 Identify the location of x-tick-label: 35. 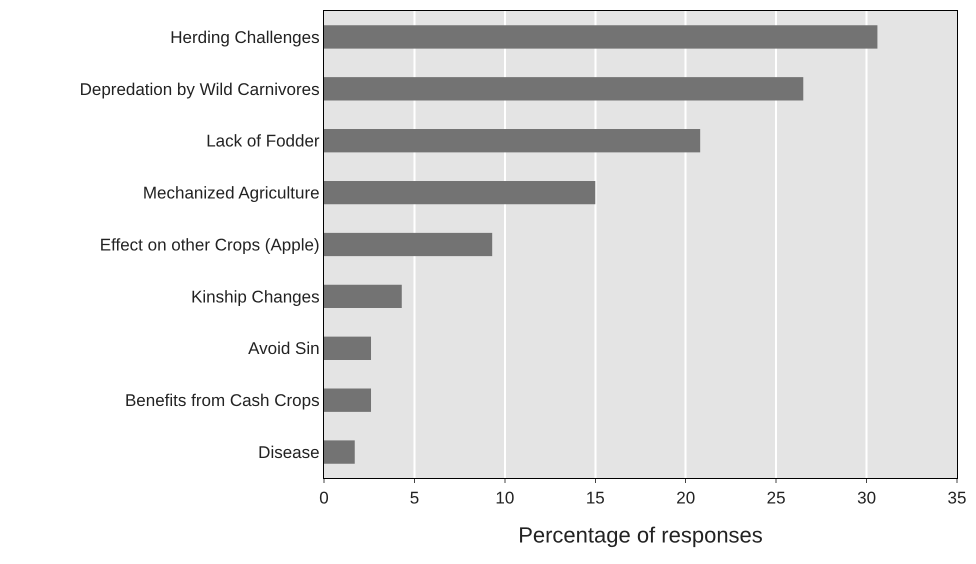
(957, 498).